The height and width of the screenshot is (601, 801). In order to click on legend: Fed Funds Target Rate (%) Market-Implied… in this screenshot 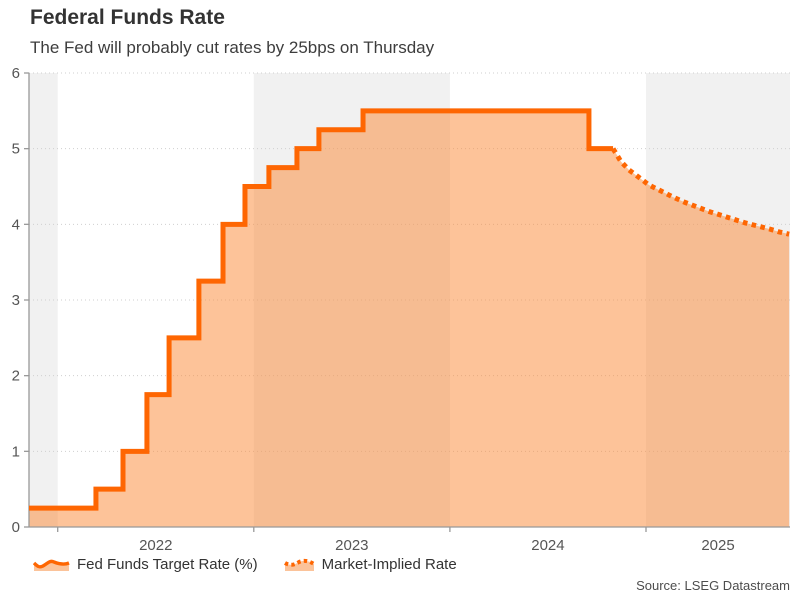, I will do `click(245, 564)`.